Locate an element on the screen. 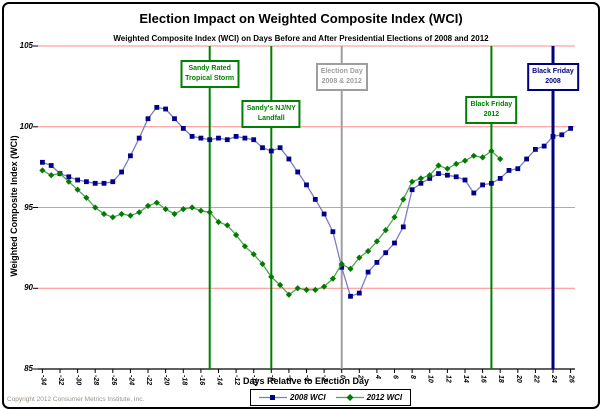 The image size is (602, 411). x-tick-label: 4 is located at coordinates (377, 377).